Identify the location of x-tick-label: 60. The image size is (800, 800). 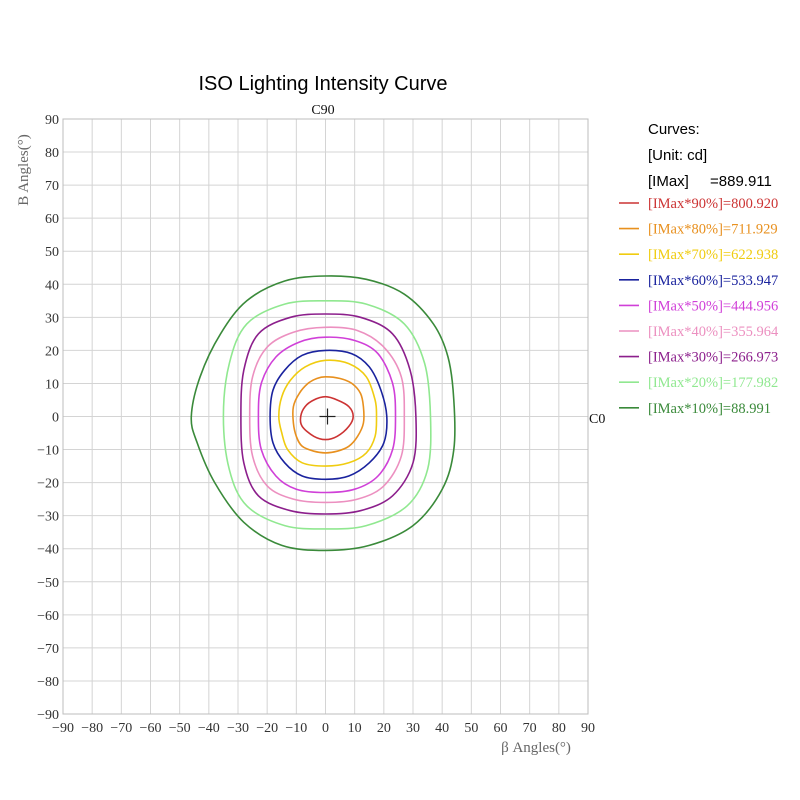
(501, 728).